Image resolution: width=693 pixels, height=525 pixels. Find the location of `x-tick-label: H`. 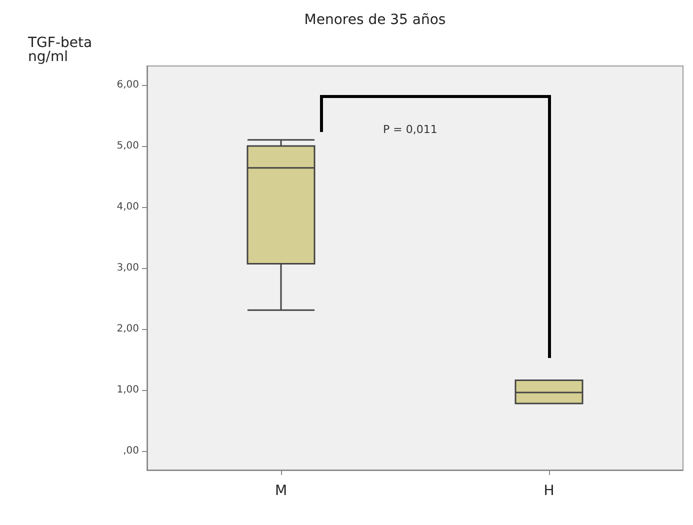

x-tick-label: H is located at coordinates (549, 491).